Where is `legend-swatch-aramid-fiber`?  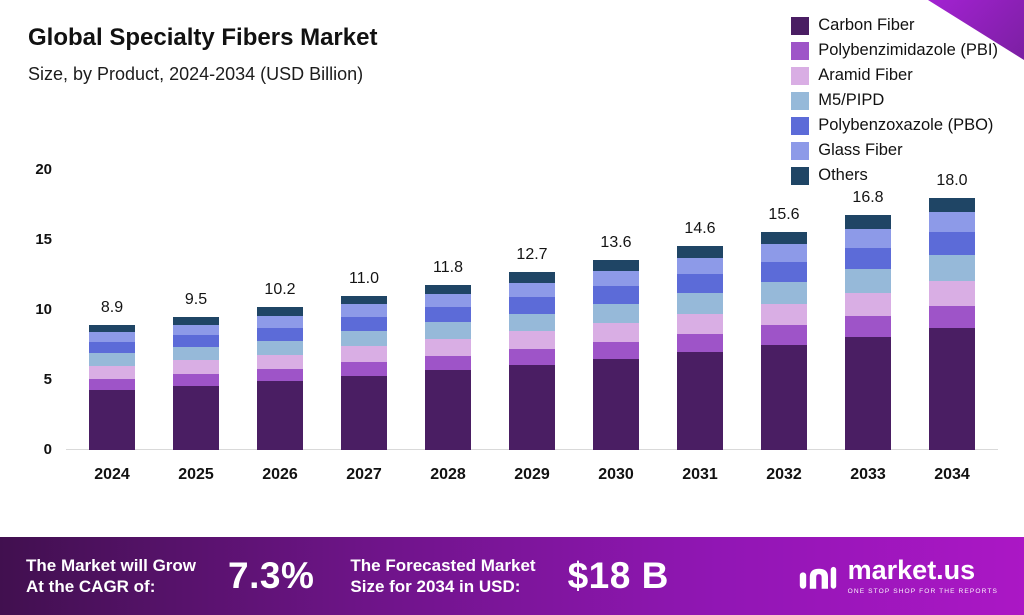 legend-swatch-aramid-fiber is located at coordinates (800, 75).